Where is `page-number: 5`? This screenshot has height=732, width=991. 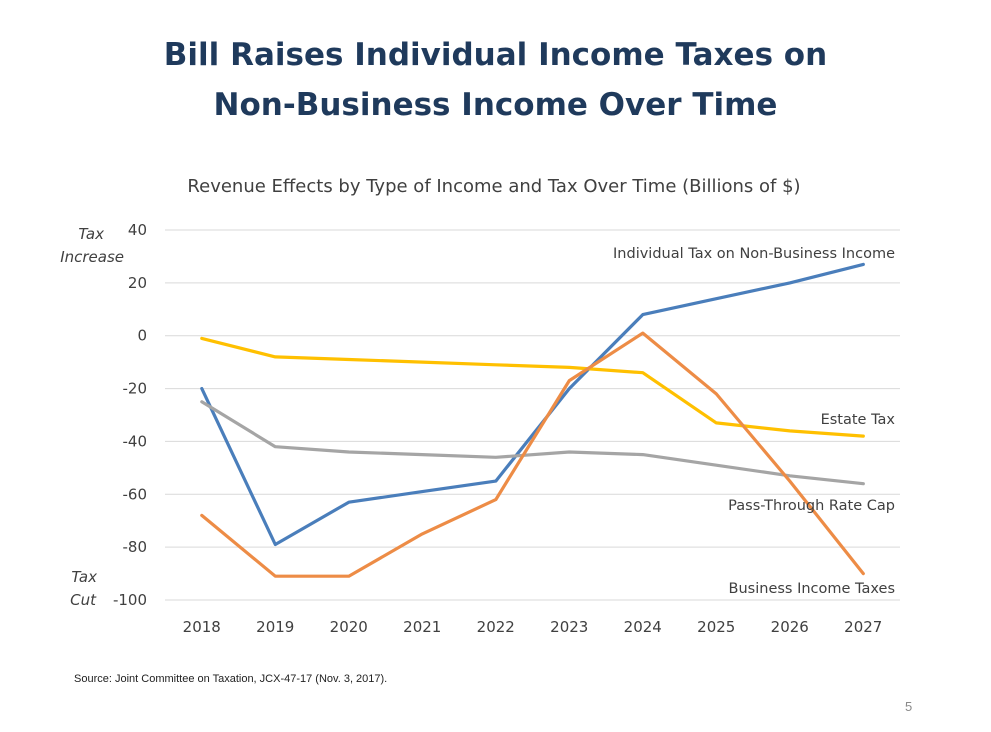
page-number: 5 is located at coordinates (909, 706).